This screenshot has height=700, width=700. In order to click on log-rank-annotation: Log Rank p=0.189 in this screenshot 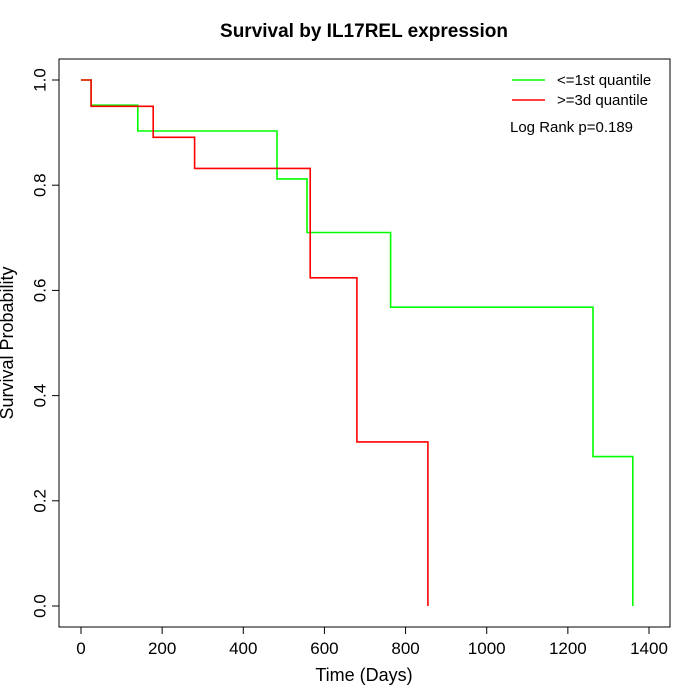, I will do `click(571, 127)`.